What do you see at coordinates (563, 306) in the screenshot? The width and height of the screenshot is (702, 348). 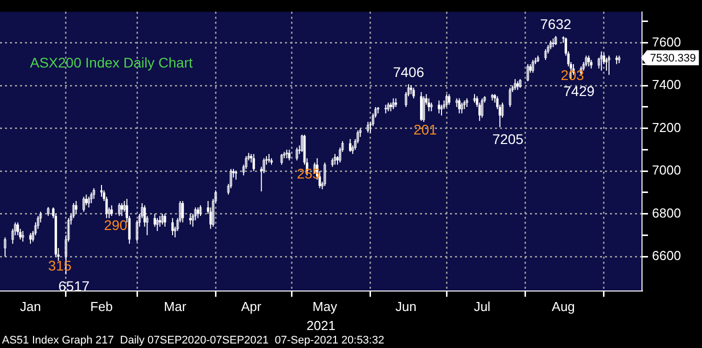 I see `x-tick-label: Aug` at bounding box center [563, 306].